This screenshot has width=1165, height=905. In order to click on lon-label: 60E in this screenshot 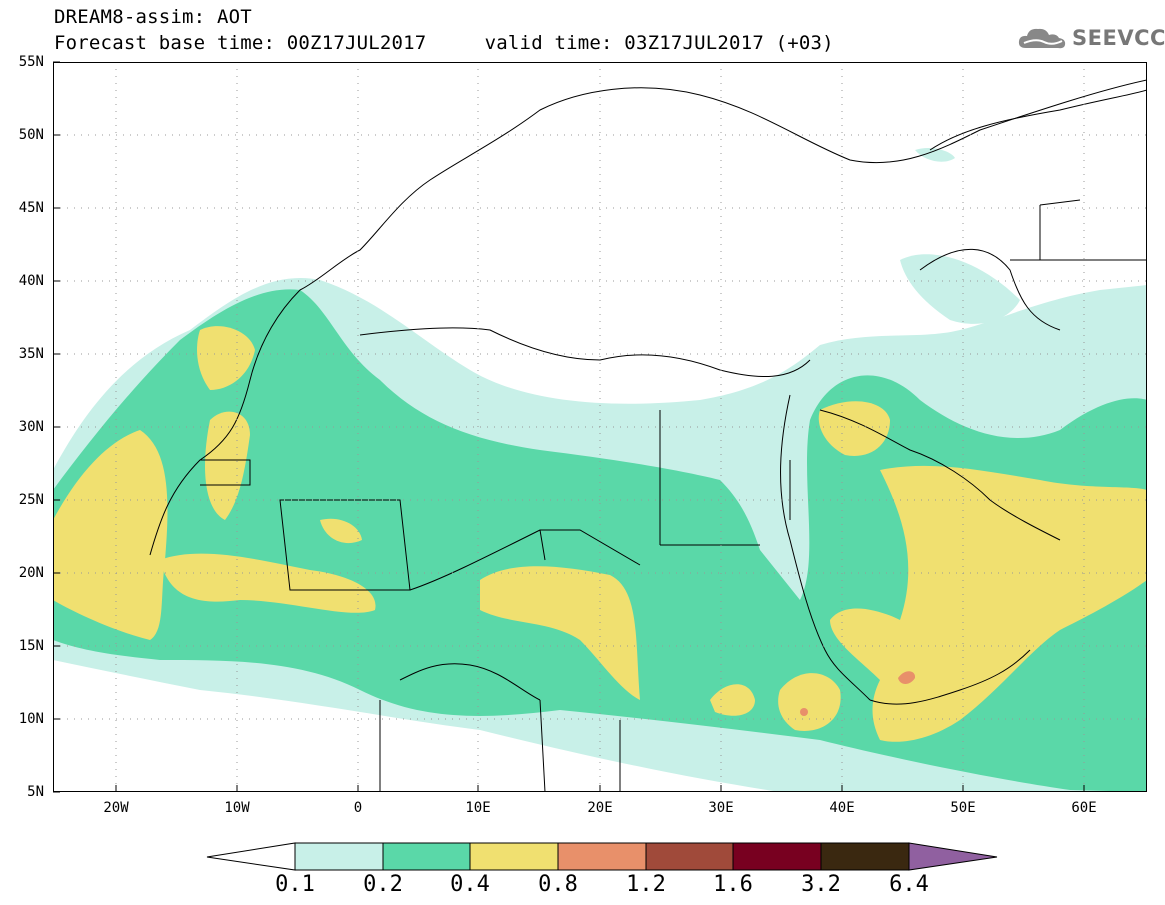, I will do `click(1084, 808)`.